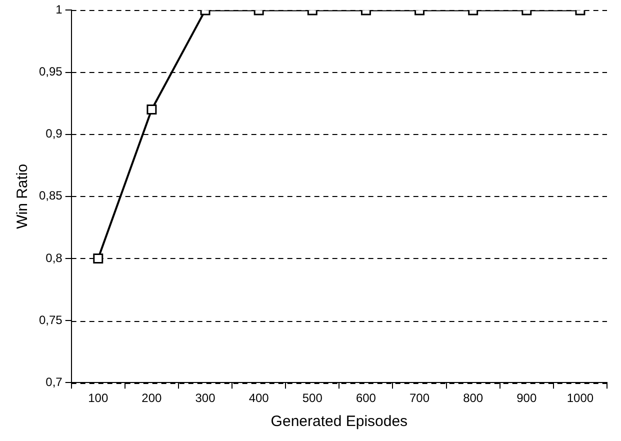 The image size is (621, 441). I want to click on x-tick-label: 800, so click(473, 398).